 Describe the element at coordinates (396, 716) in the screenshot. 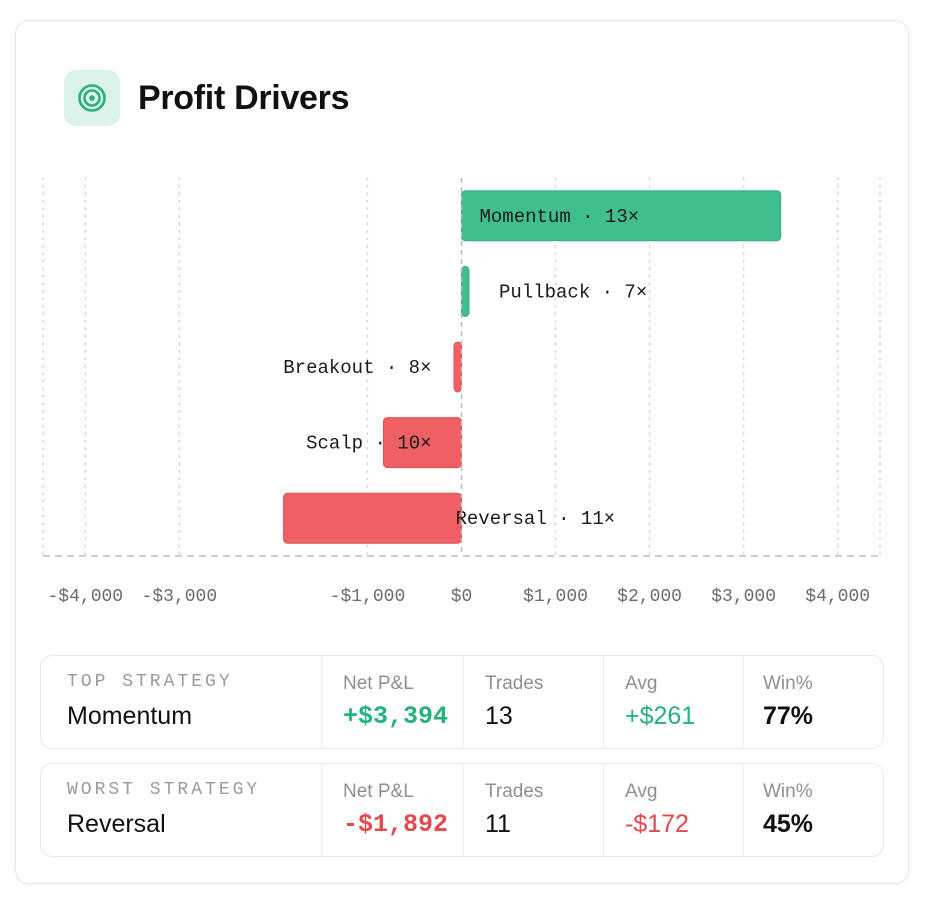

I see `net-pnl-value: +$3,394` at that location.